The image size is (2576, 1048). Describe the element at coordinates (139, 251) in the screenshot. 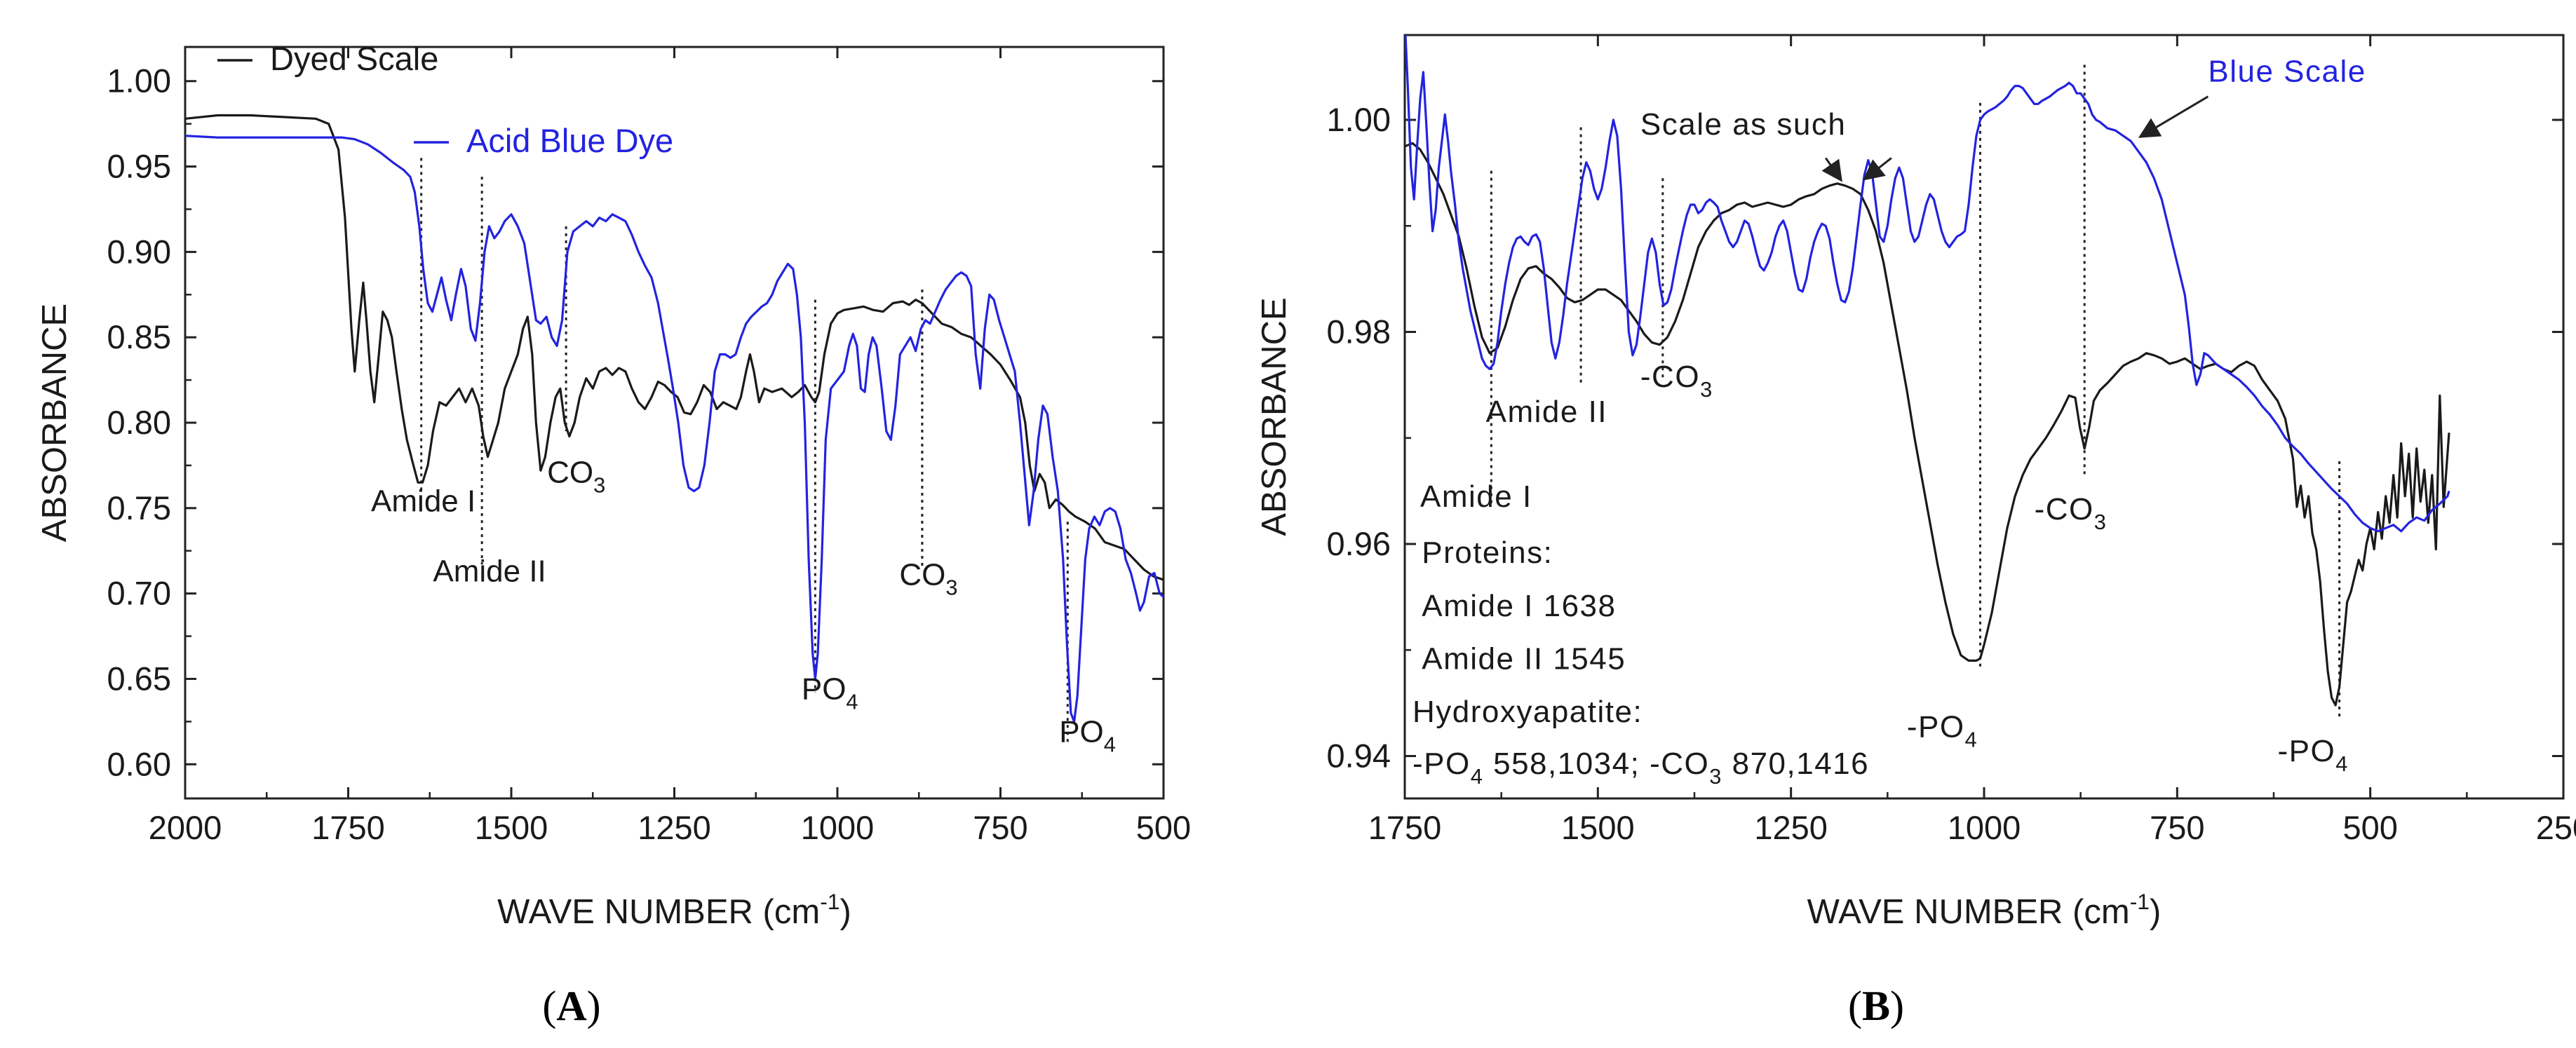

I see `y-tick-label: 0.90` at that location.